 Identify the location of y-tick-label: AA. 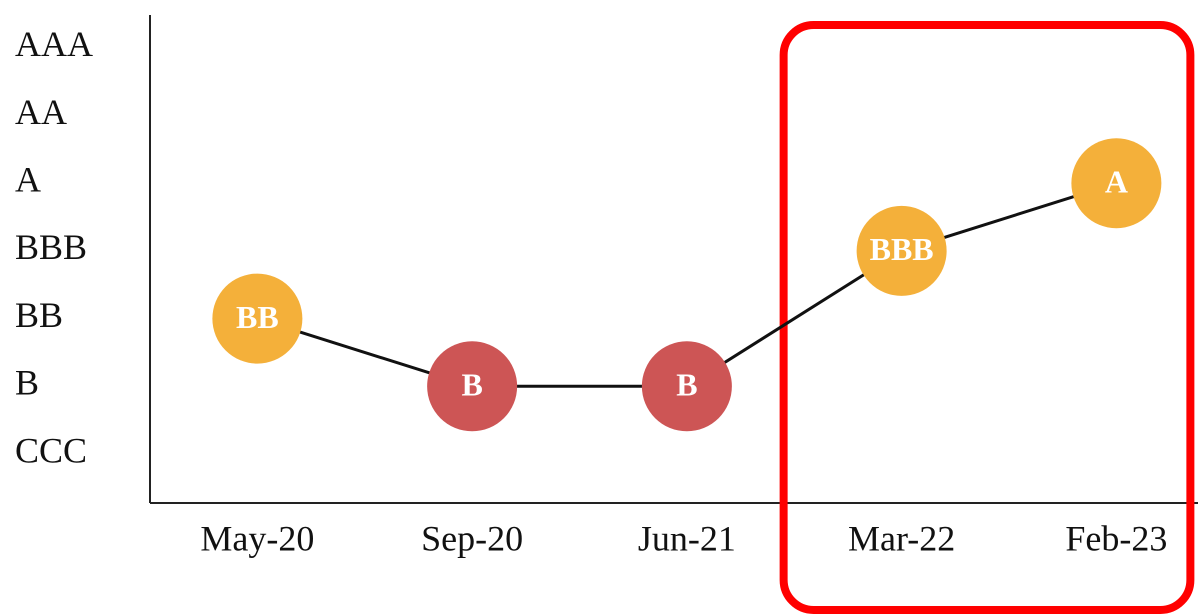
(41, 112).